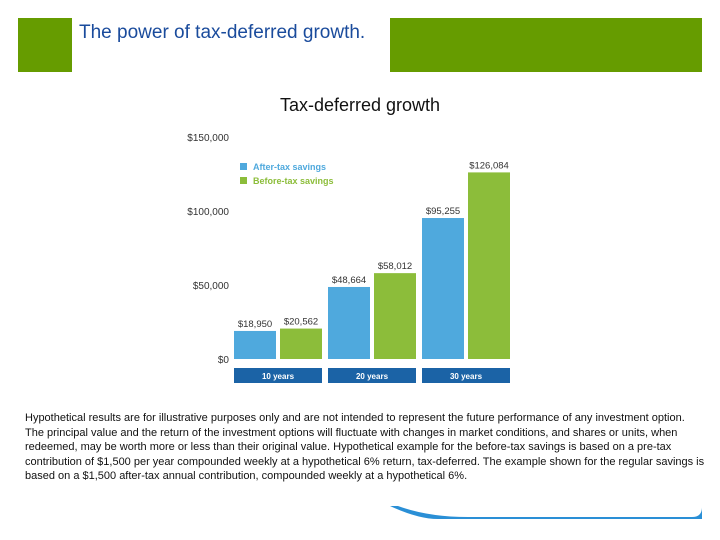 The height and width of the screenshot is (540, 720). Describe the element at coordinates (489, 165) in the screenshot. I see `data-label: $126,084` at that location.